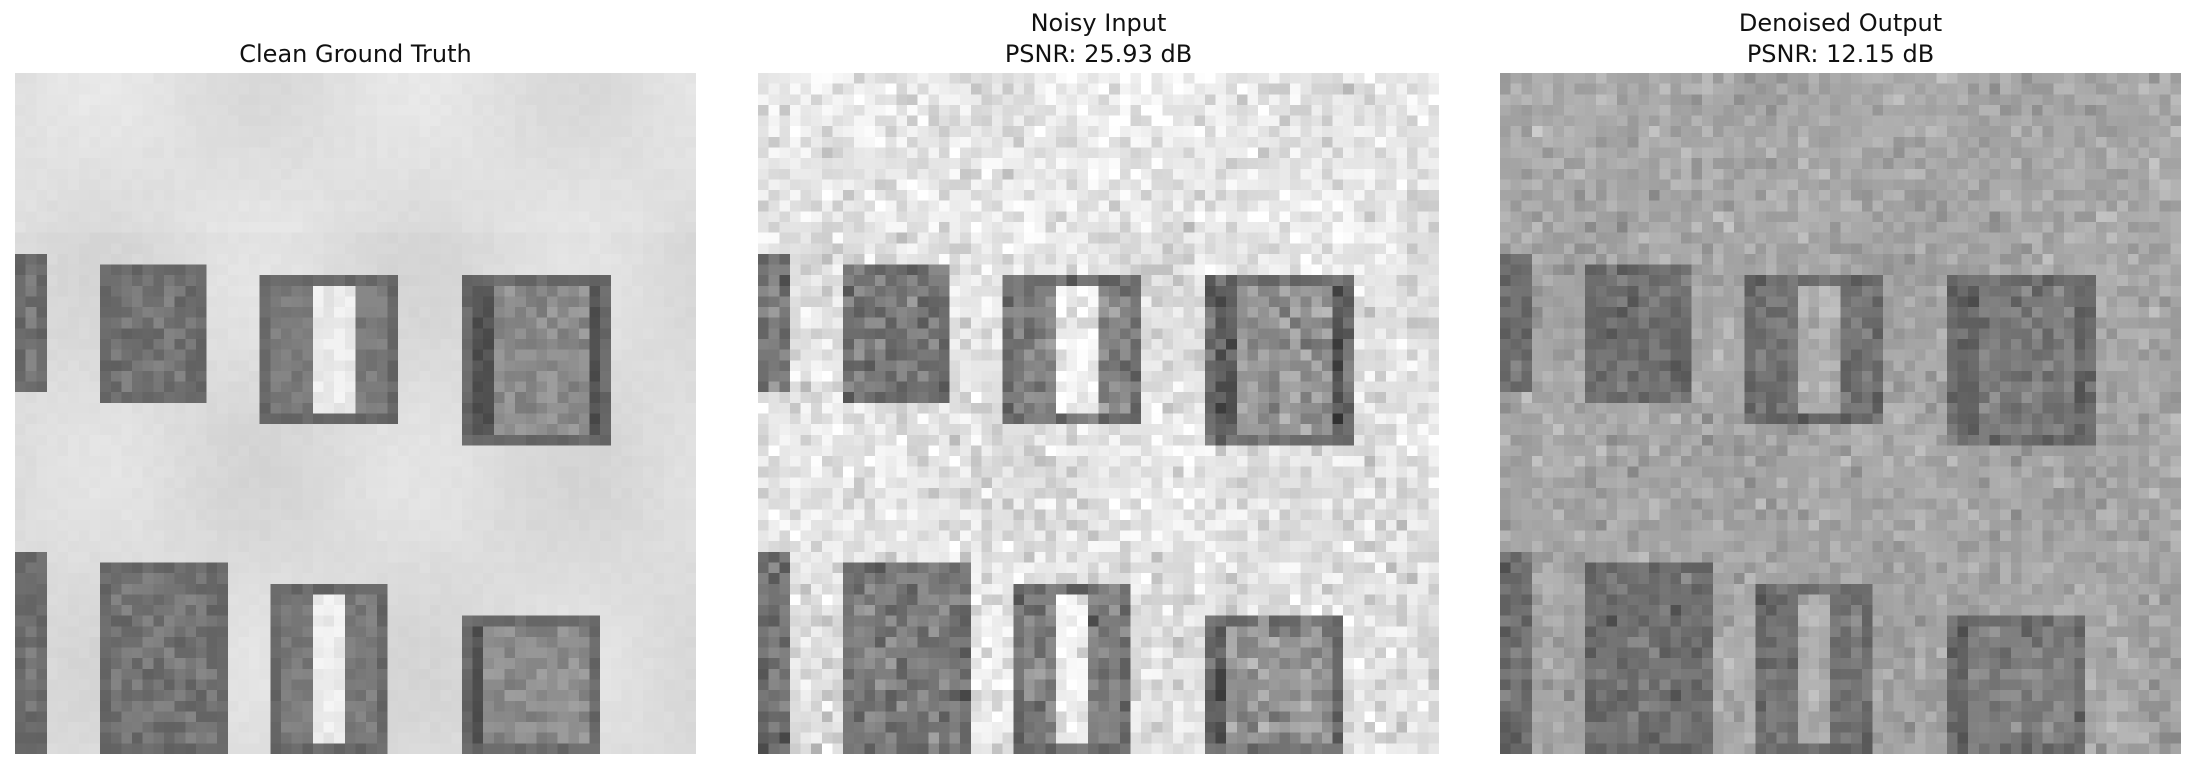 Image resolution: width=2195 pixels, height=770 pixels. I want to click on panel-title: Denoised Output PSNR: 12.15 dB, so click(1840, 39).